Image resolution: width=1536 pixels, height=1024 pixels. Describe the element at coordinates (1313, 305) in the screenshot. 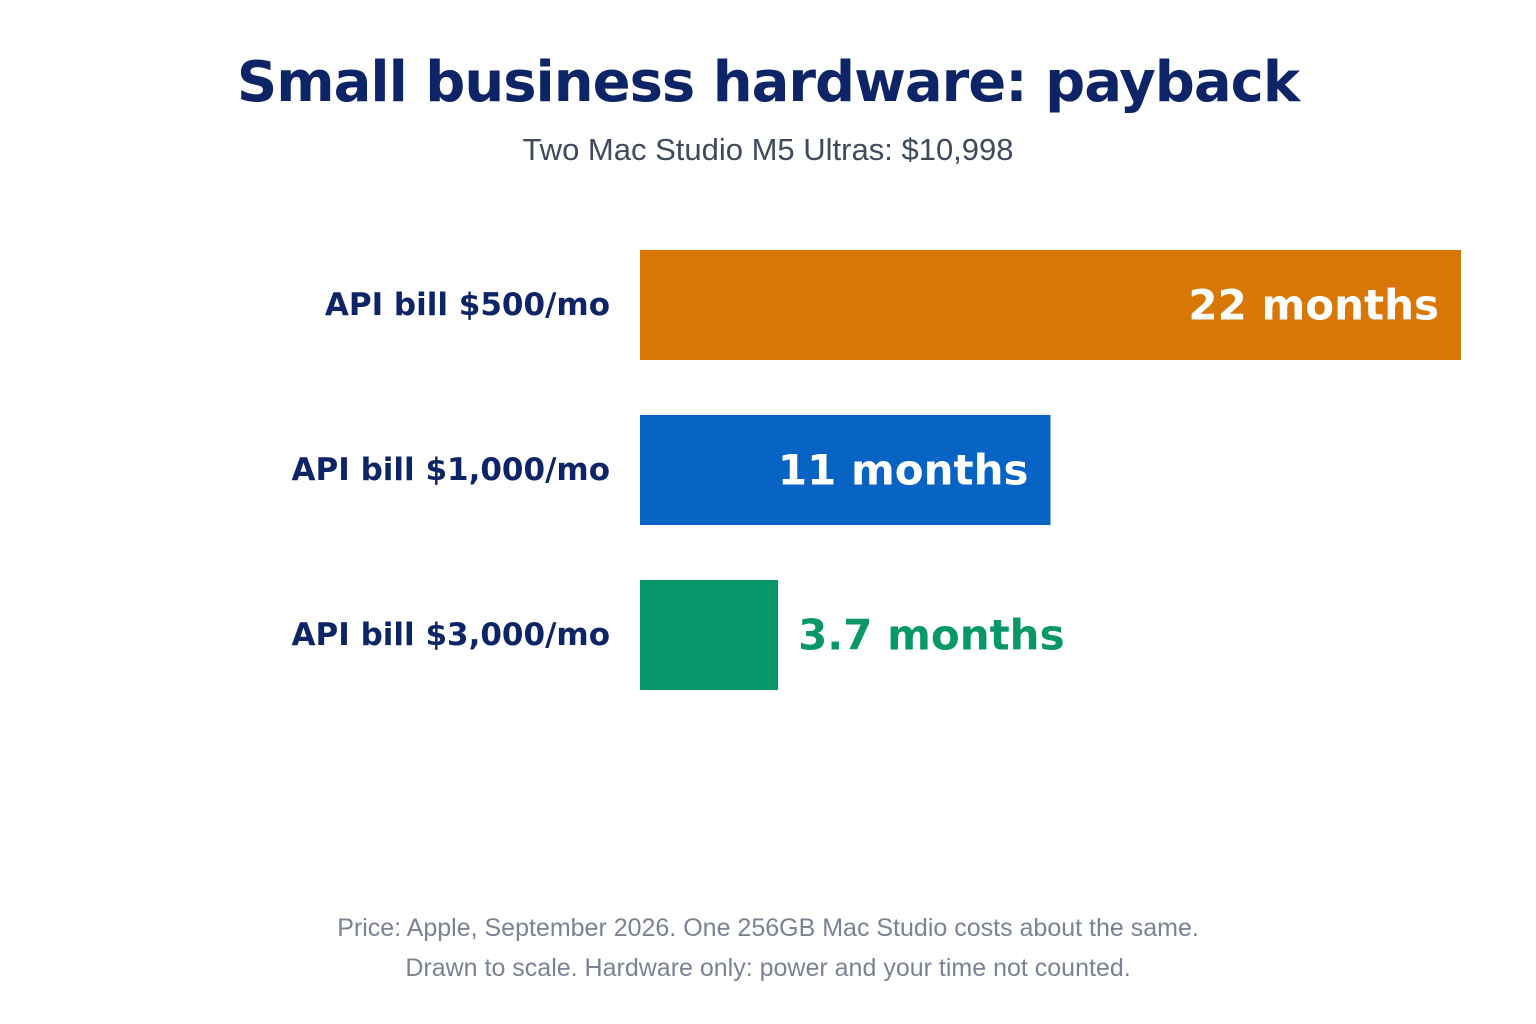

I see `value-label: 22 months` at that location.